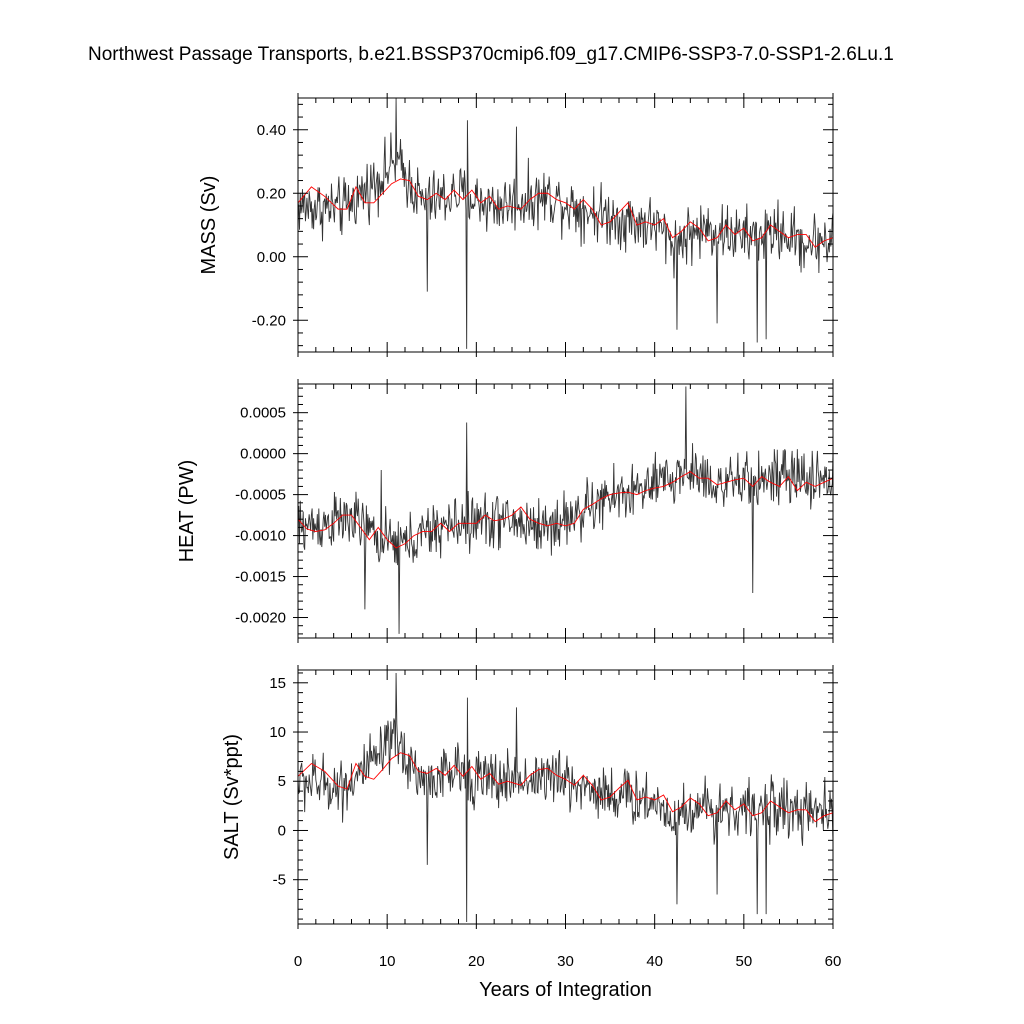 Image resolution: width=1024 pixels, height=1024 pixels. What do you see at coordinates (260, 618) in the screenshot?
I see `y-tick-label-heat: -0.0020` at bounding box center [260, 618].